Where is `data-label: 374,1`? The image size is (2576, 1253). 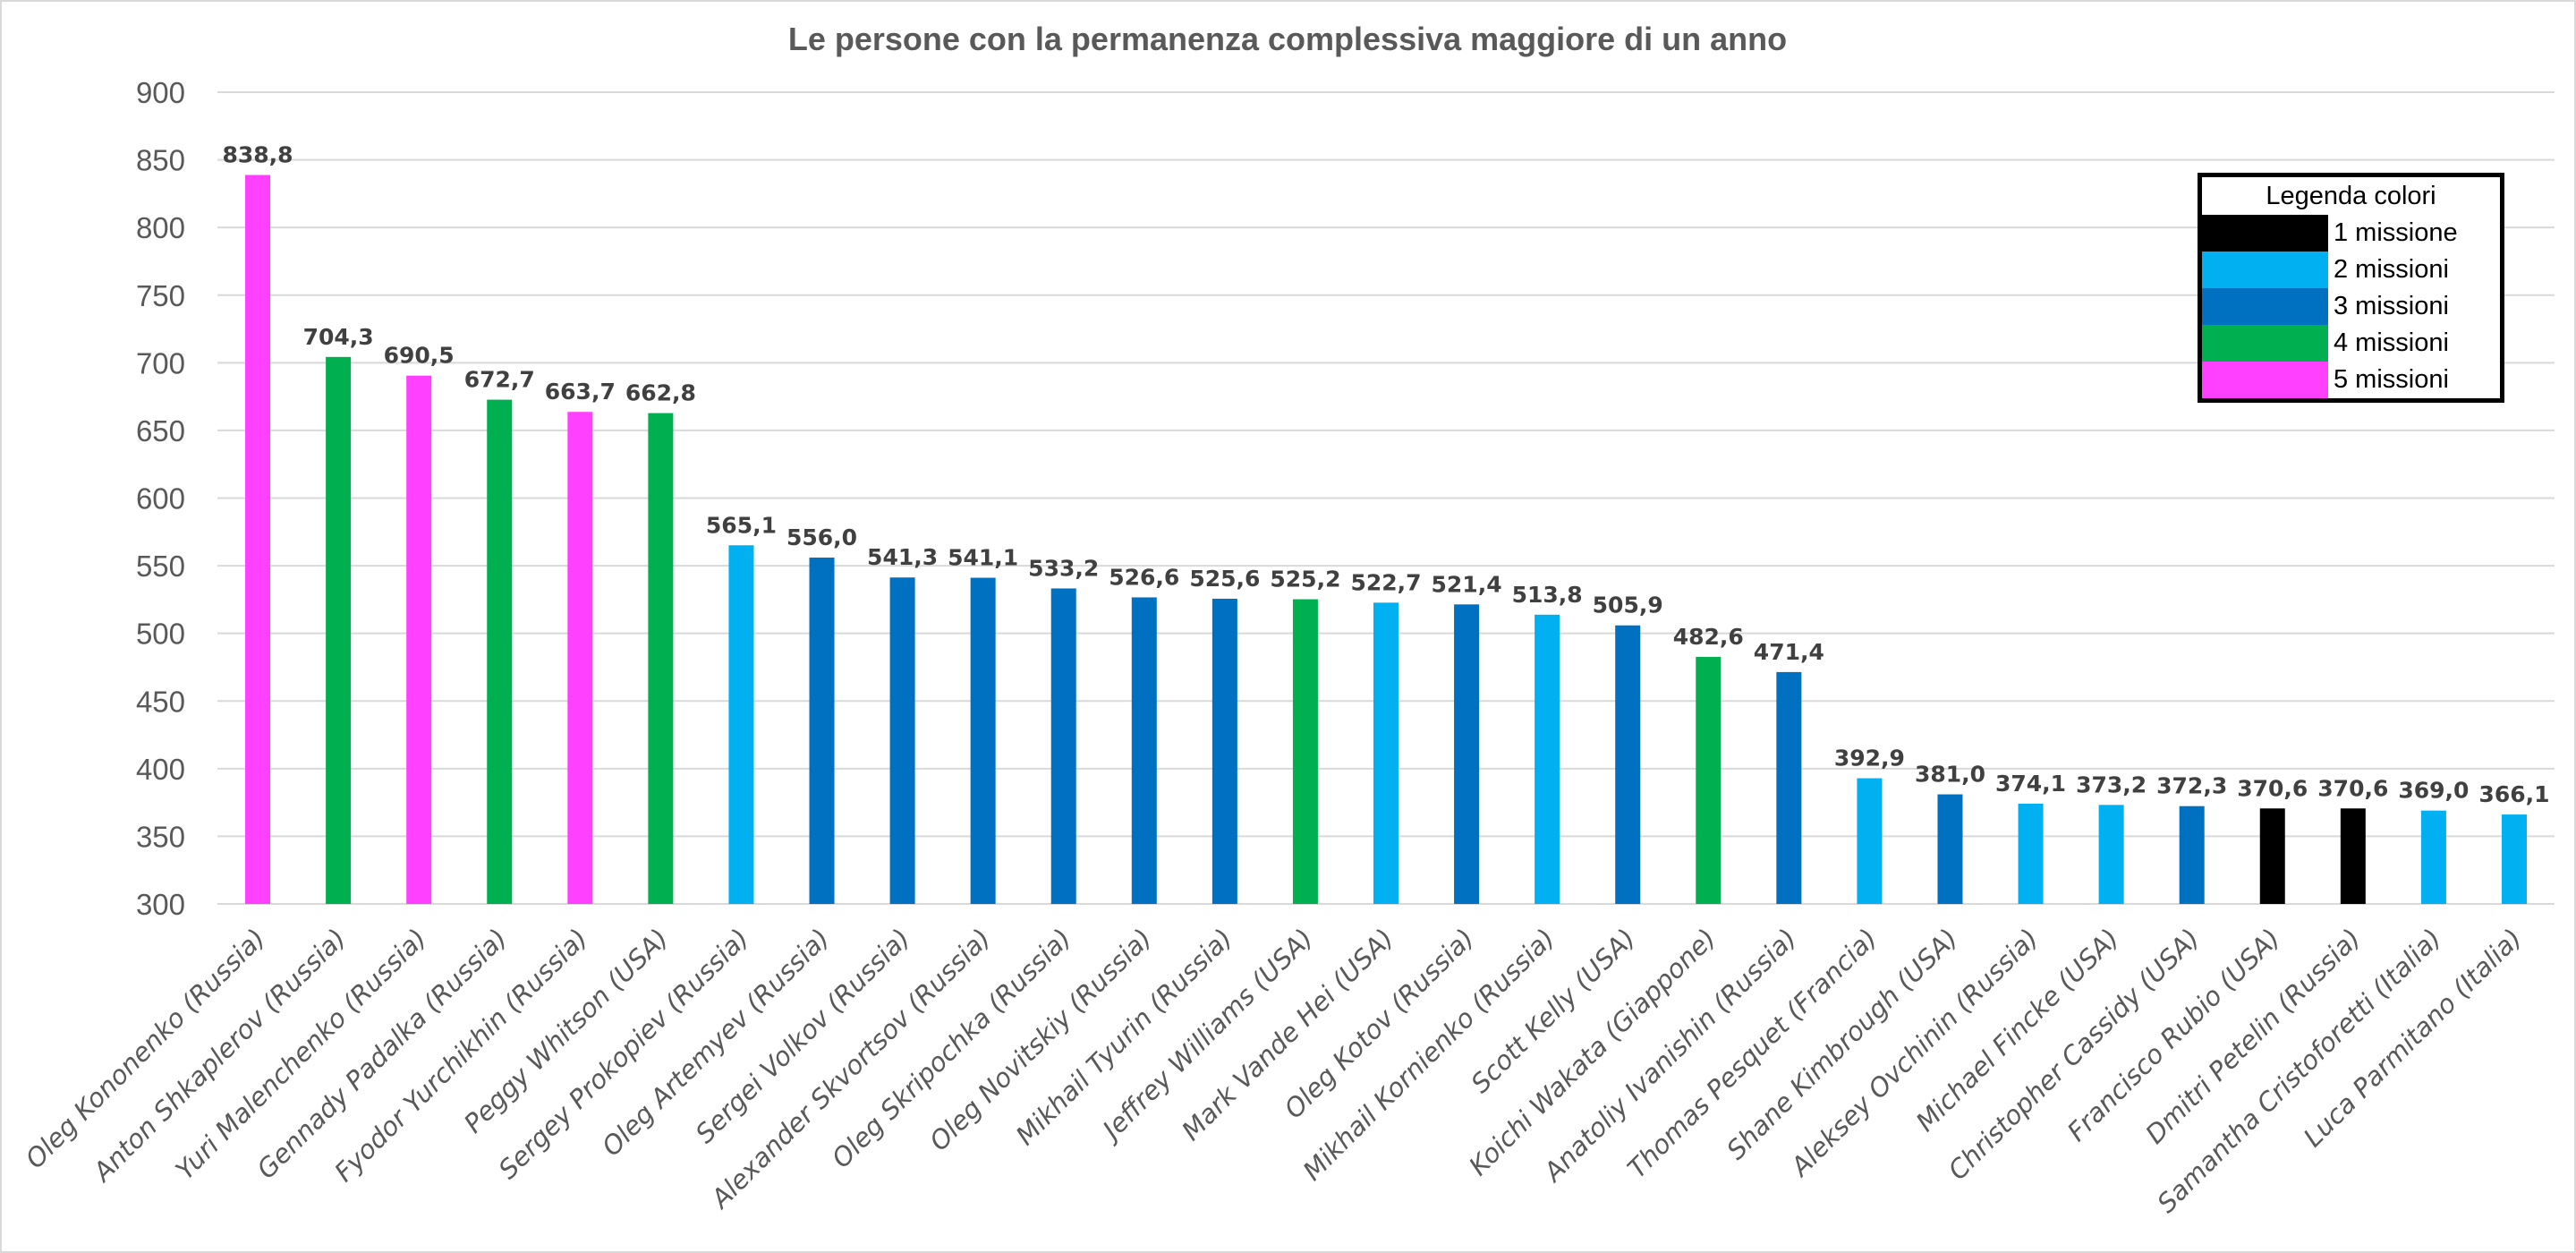
data-label: 374,1 is located at coordinates (2030, 784).